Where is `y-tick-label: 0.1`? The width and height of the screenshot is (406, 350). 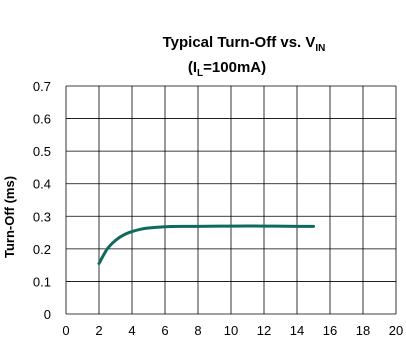
y-tick-label: 0.1 is located at coordinates (42, 281).